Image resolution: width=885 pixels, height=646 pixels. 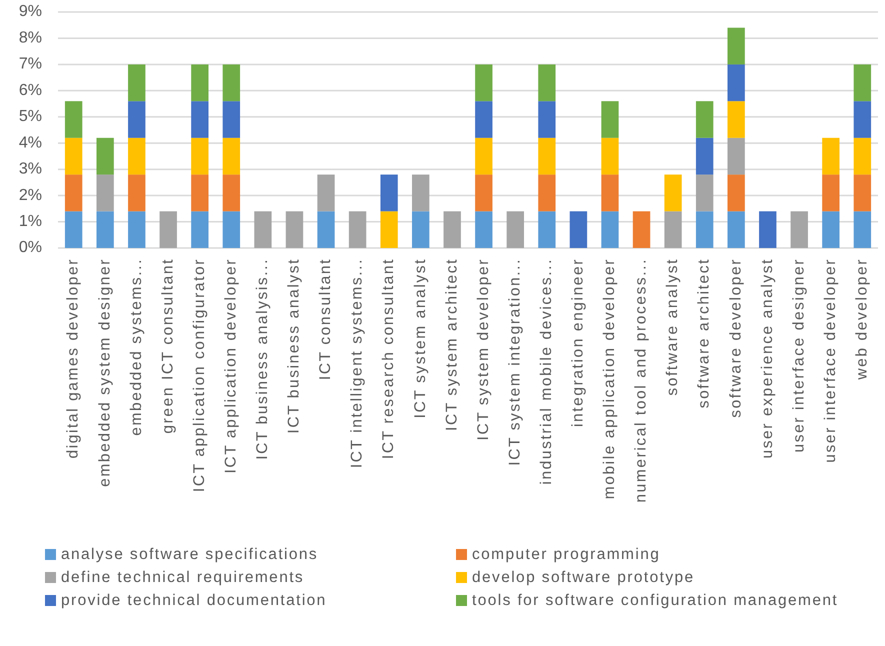 What do you see at coordinates (30, 64) in the screenshot?
I see `y-tick-label: 7%` at bounding box center [30, 64].